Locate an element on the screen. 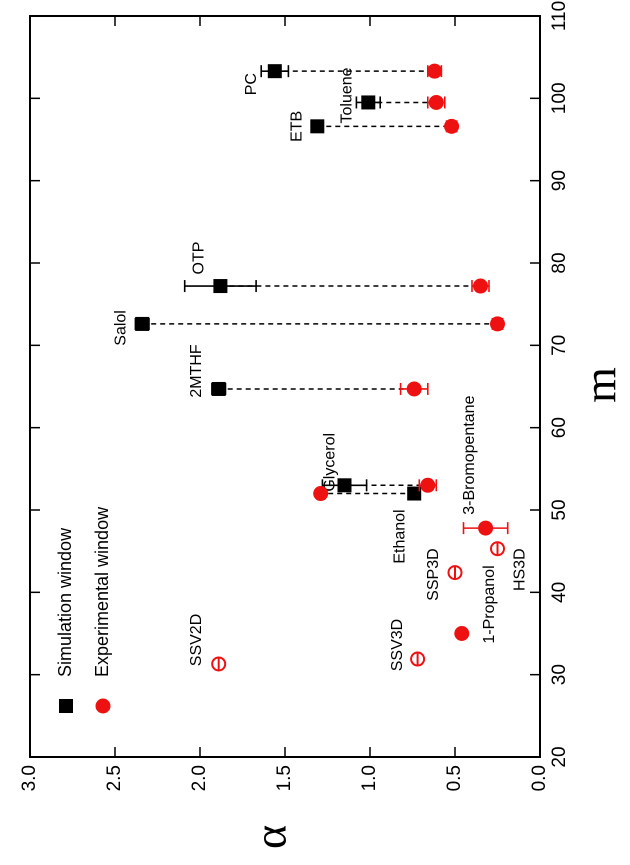  x-axis-title: m is located at coordinates (600, 385).